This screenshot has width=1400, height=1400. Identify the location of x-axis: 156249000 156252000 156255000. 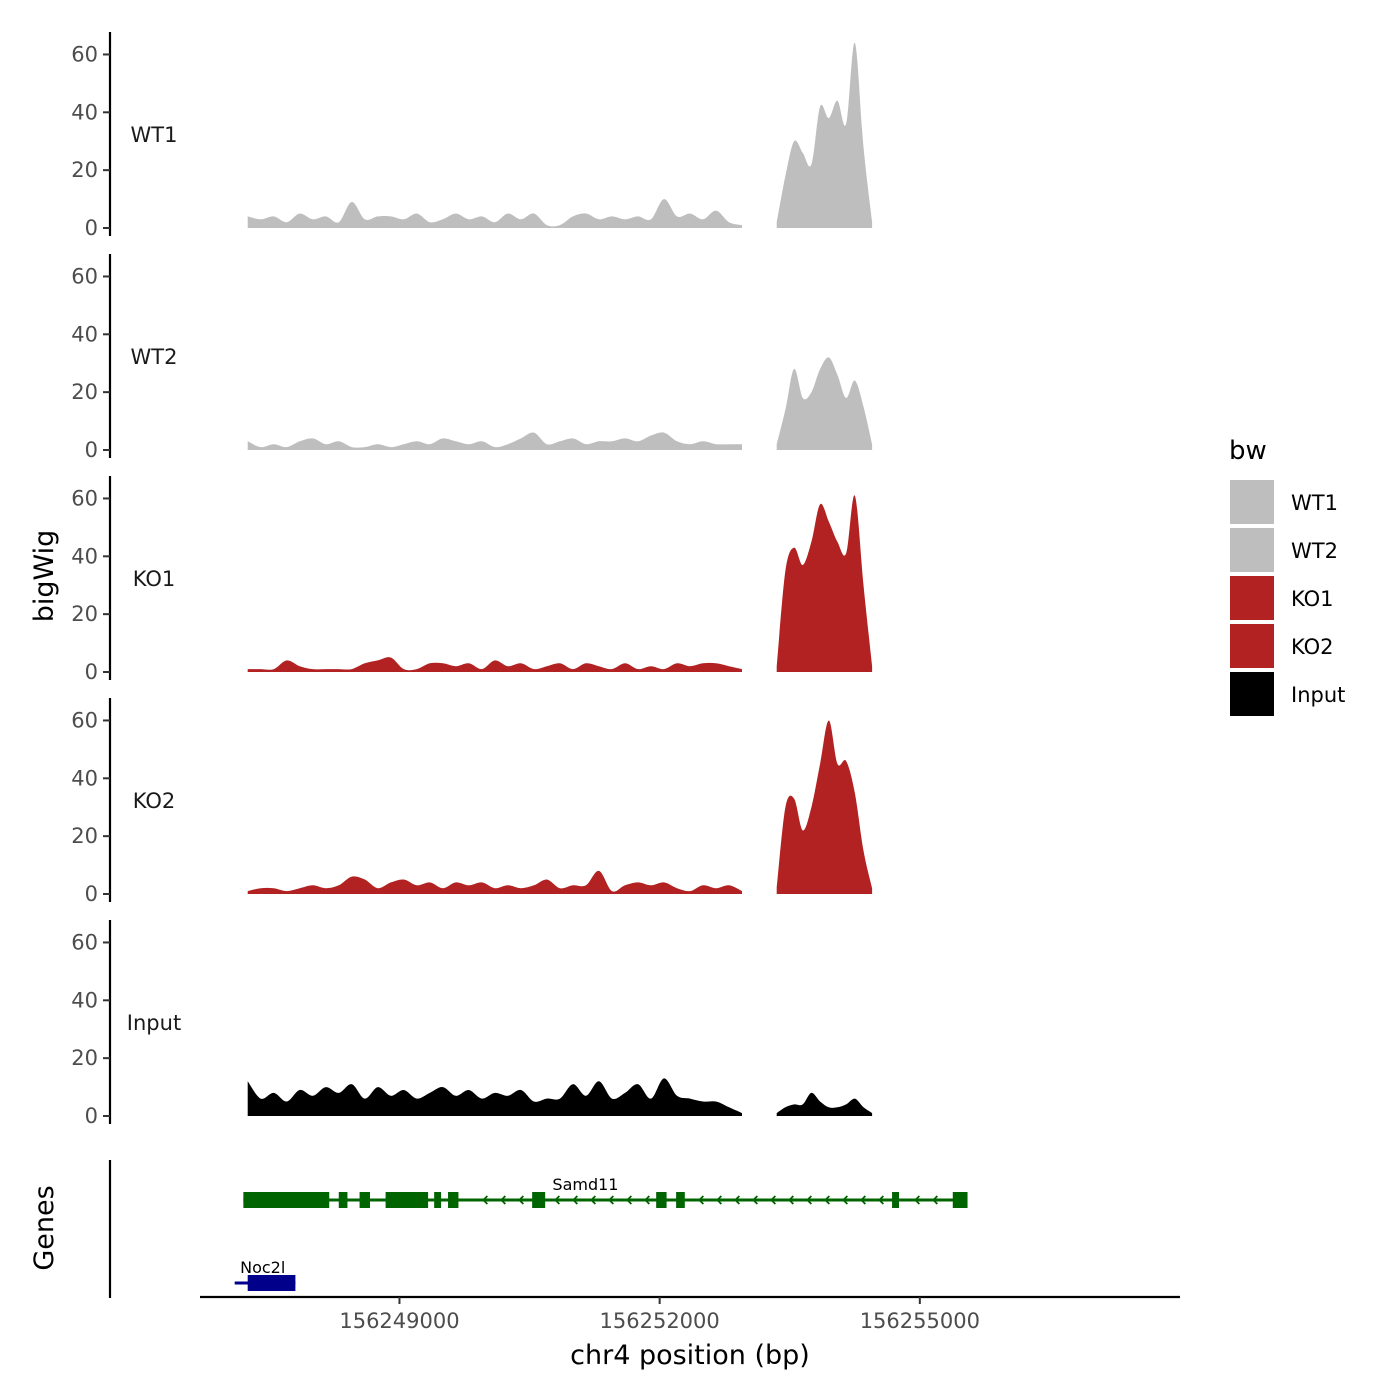
(690, 1314).